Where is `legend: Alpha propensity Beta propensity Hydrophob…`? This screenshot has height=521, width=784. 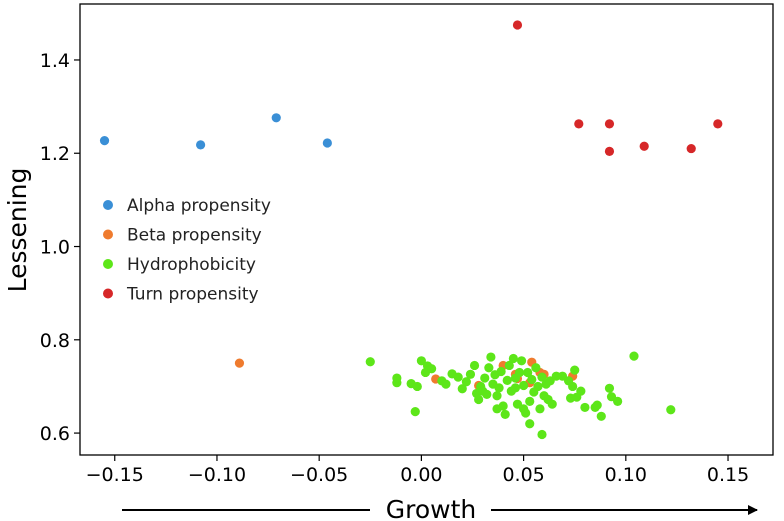 legend: Alpha propensity Beta propensity Hydrophob… is located at coordinates (187, 250).